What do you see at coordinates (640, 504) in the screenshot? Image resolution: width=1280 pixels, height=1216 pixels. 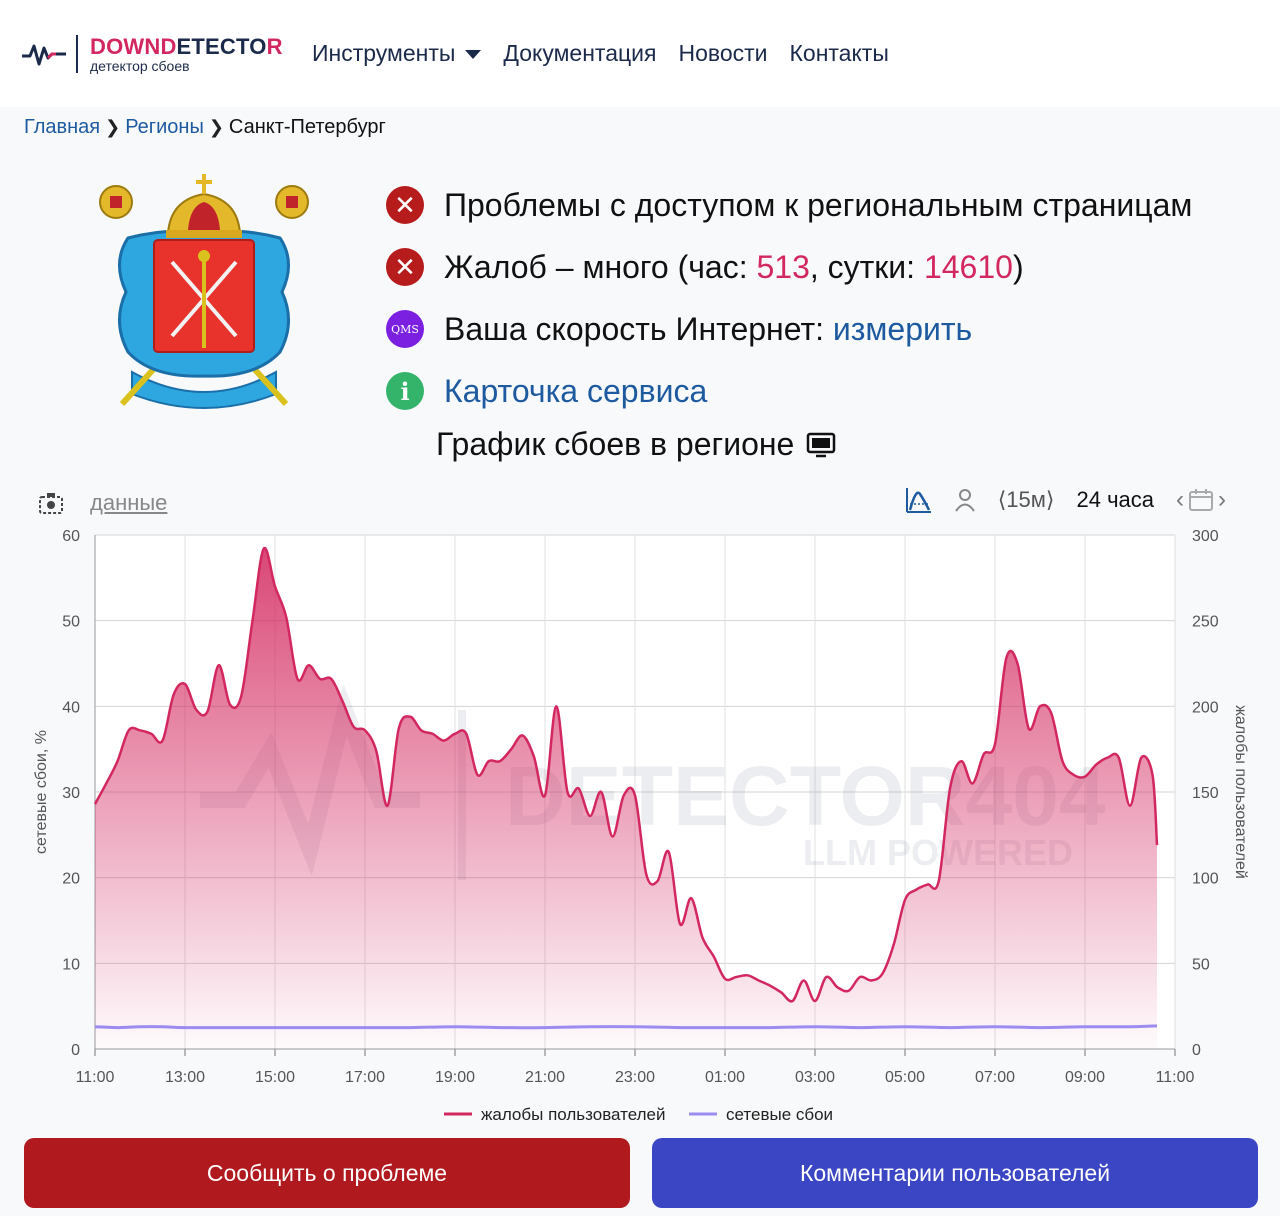 I see `chart-toolbar: данные ⟨15м⟩ 24 часа ‹ ›` at bounding box center [640, 504].